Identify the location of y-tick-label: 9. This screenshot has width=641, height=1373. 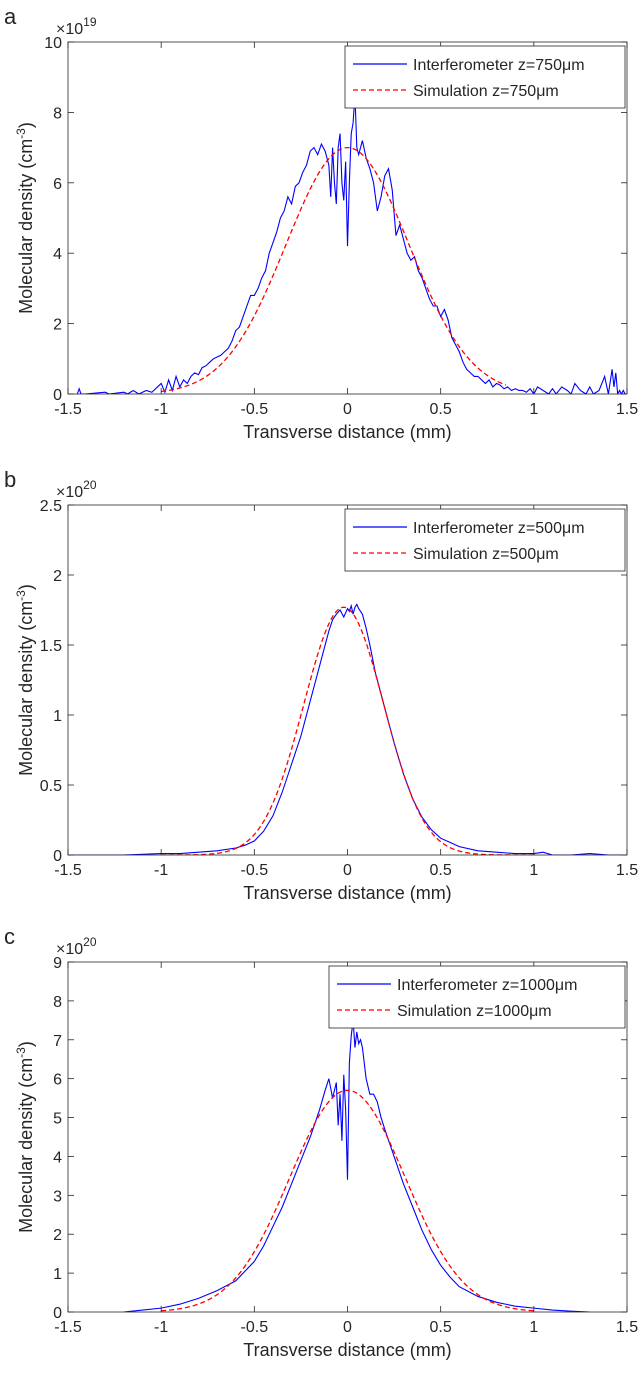
(57, 963).